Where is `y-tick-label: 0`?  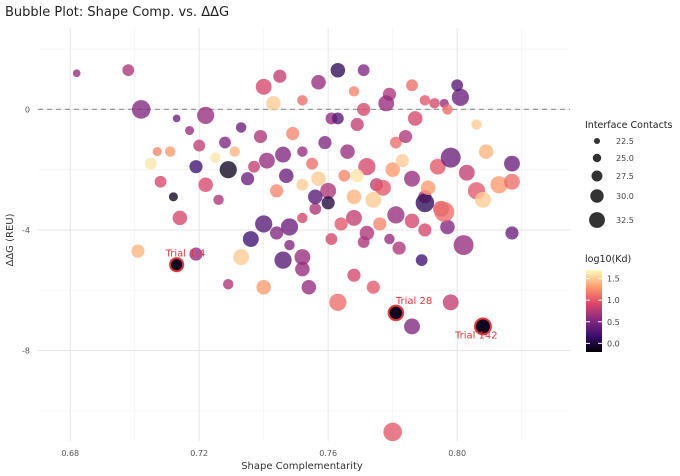 y-tick-label: 0 is located at coordinates (27, 109).